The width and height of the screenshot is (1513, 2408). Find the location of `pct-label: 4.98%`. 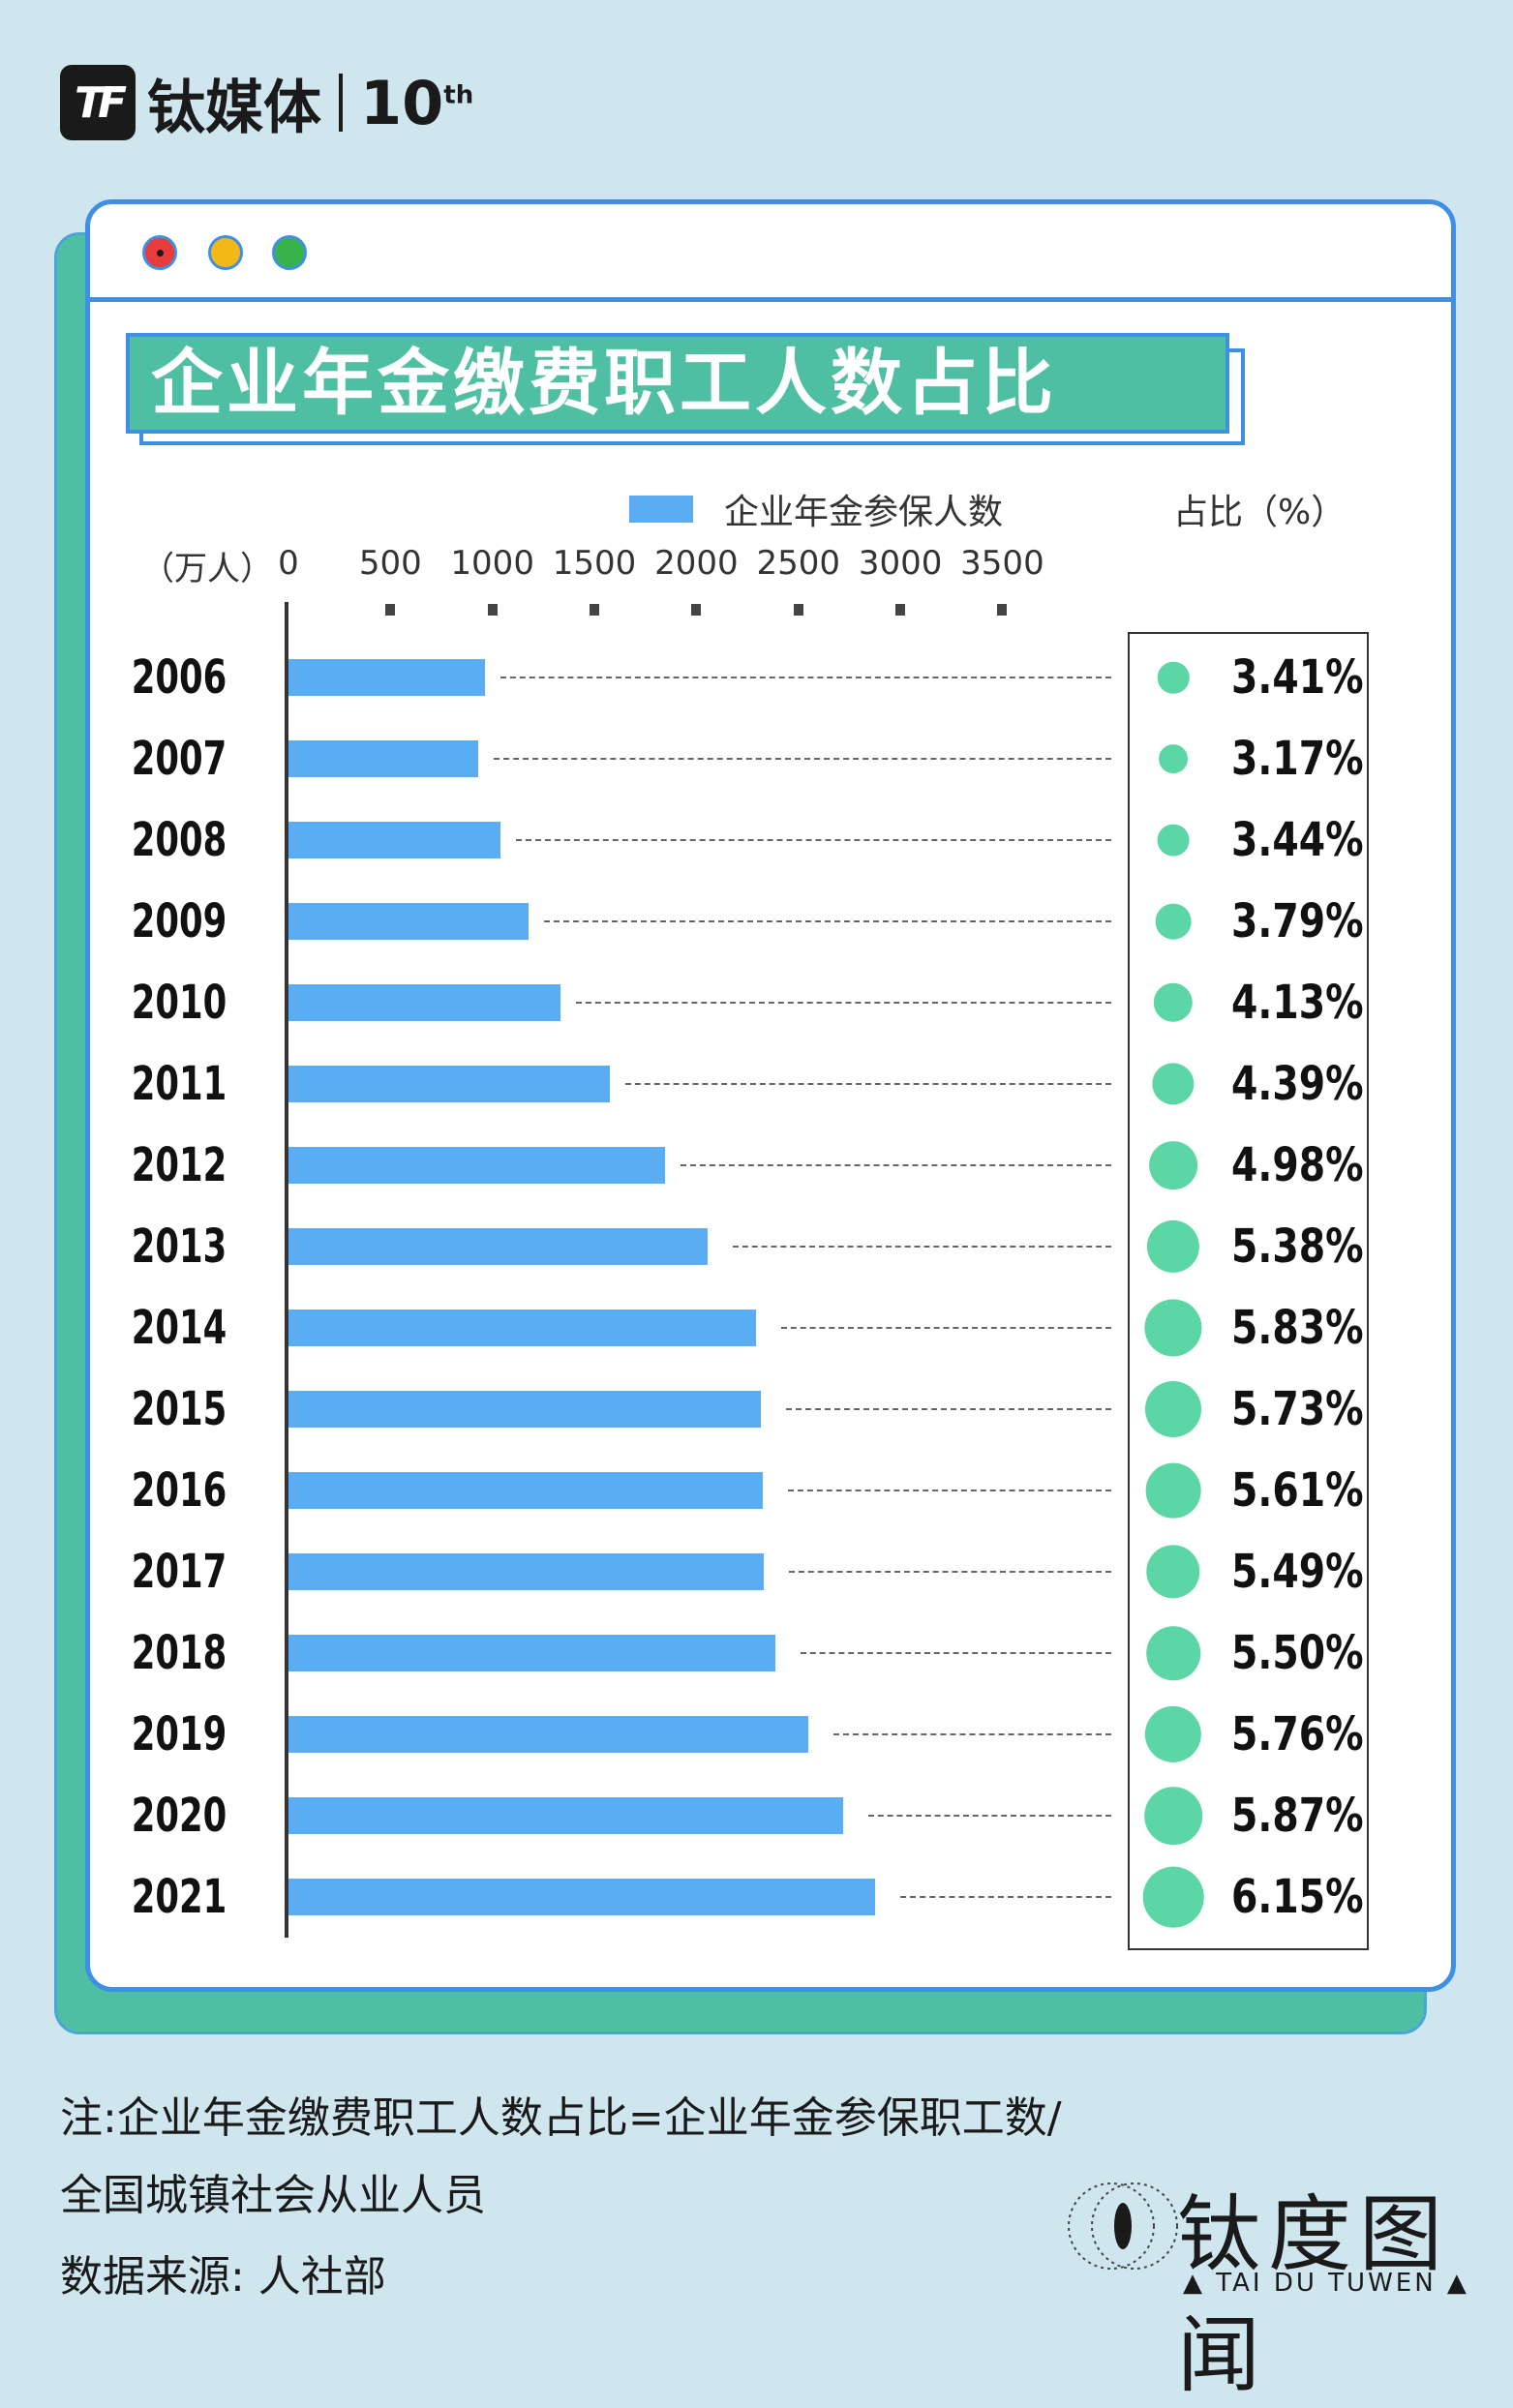

pct-label: 4.98% is located at coordinates (1297, 1165).